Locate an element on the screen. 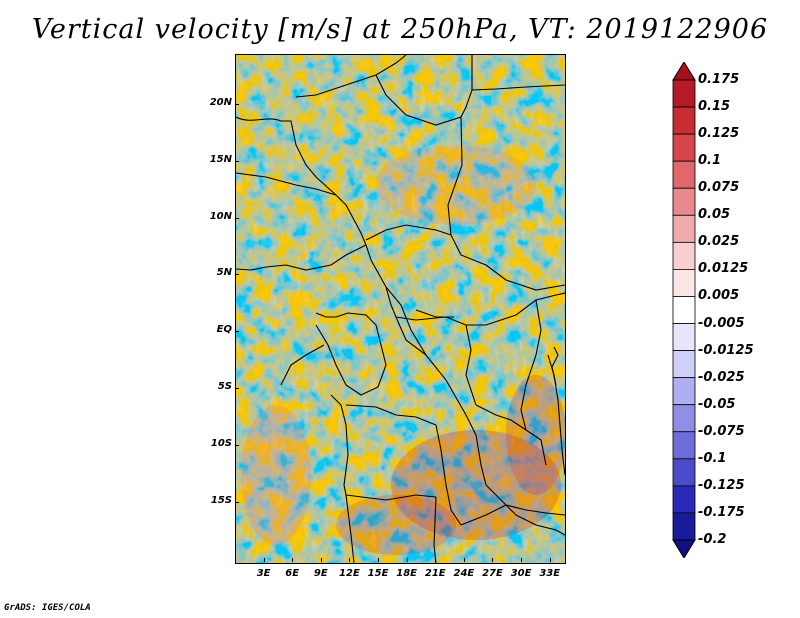 The height and width of the screenshot is (618, 800). lat-tick-label: 15N is located at coordinates (220, 159).